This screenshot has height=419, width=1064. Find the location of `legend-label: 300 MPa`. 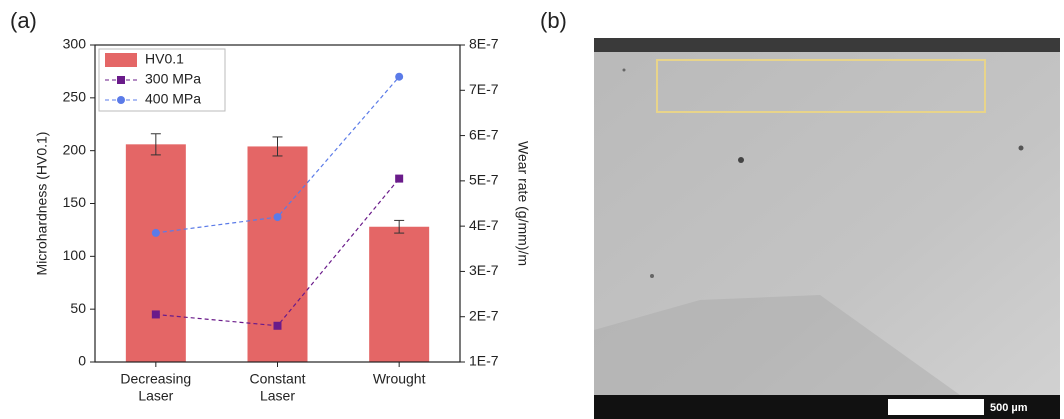

legend-label: 300 MPa is located at coordinates (173, 79).